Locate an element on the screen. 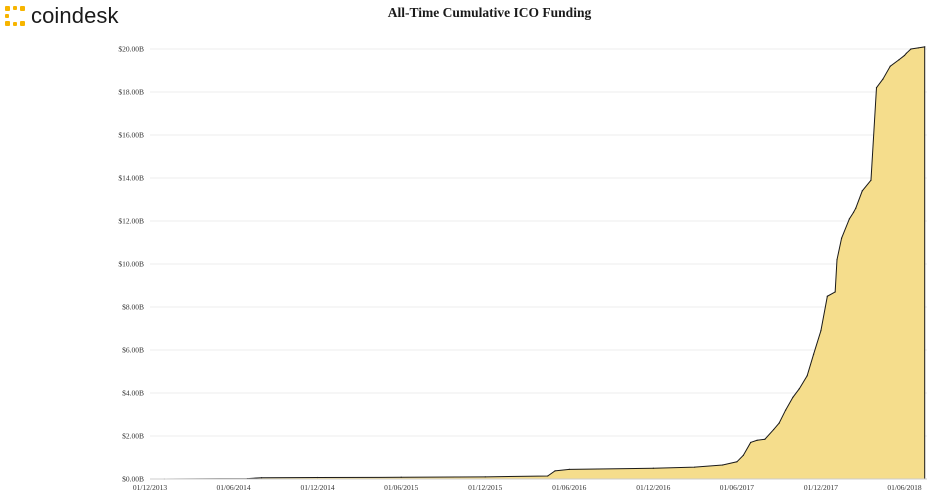 The height and width of the screenshot is (499, 939). y-tick-label: $4.00B is located at coordinates (133, 393).